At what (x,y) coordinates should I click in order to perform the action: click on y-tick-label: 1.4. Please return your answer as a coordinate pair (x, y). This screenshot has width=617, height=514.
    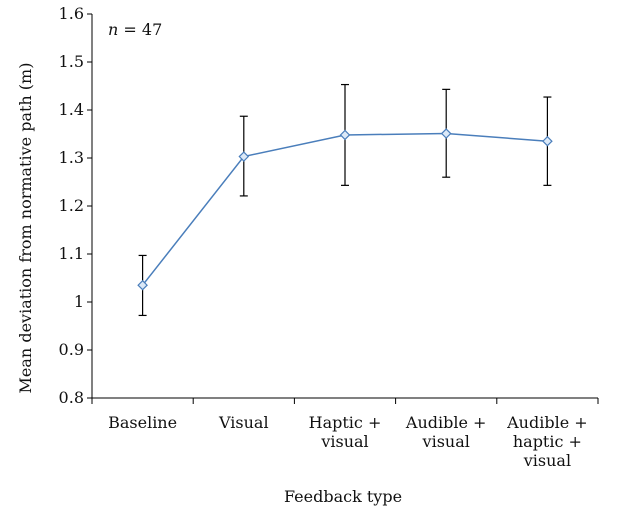
    Looking at the image, I should click on (71, 109).